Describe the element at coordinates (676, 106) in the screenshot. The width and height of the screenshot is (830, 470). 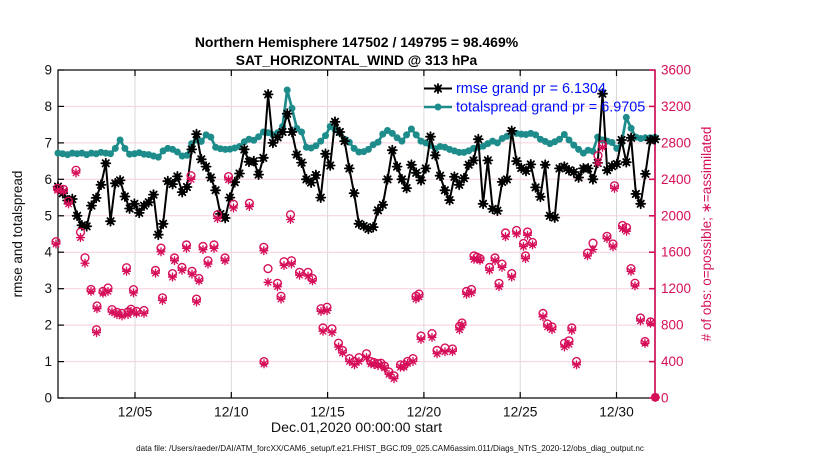
I see `svg-text: 3200` at that location.